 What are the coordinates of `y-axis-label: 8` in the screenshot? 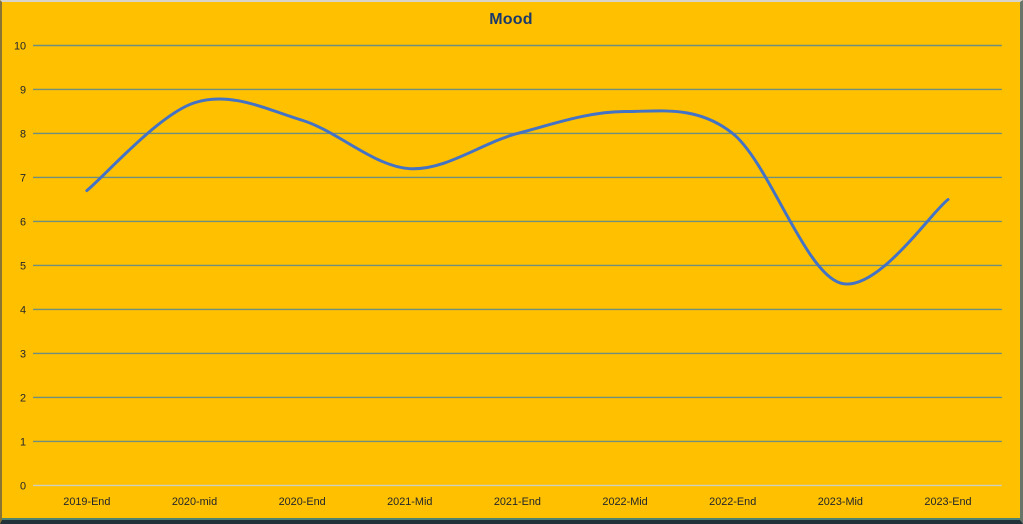 It's located at (23, 134).